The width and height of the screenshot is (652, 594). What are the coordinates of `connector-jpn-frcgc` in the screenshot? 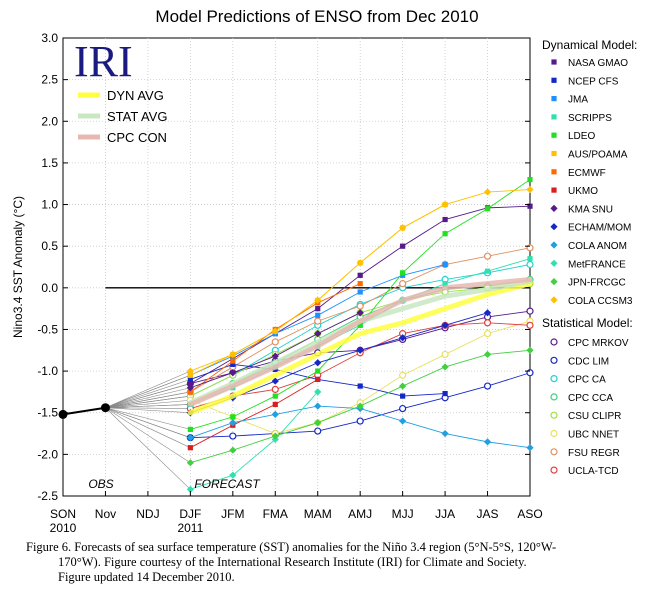 It's located at (148, 435).